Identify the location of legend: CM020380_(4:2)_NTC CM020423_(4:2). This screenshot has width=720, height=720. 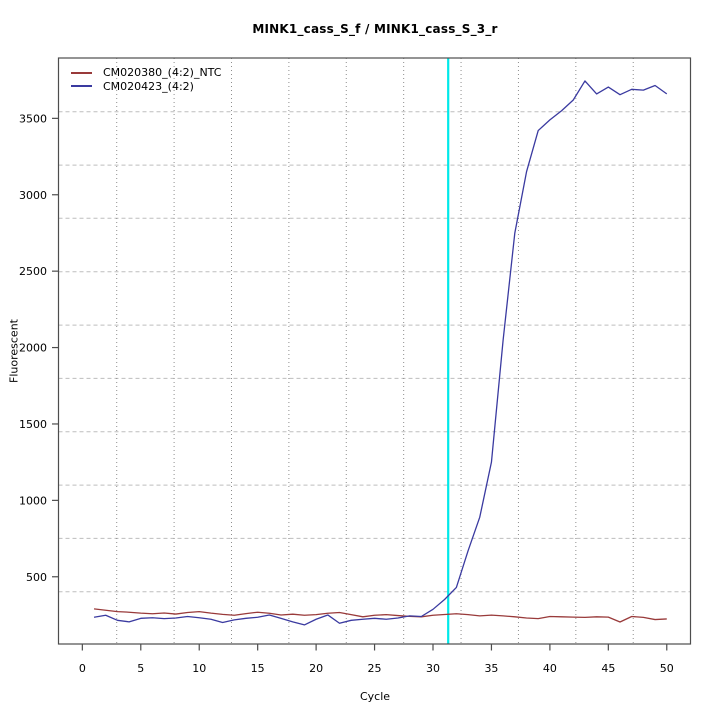
(146, 79).